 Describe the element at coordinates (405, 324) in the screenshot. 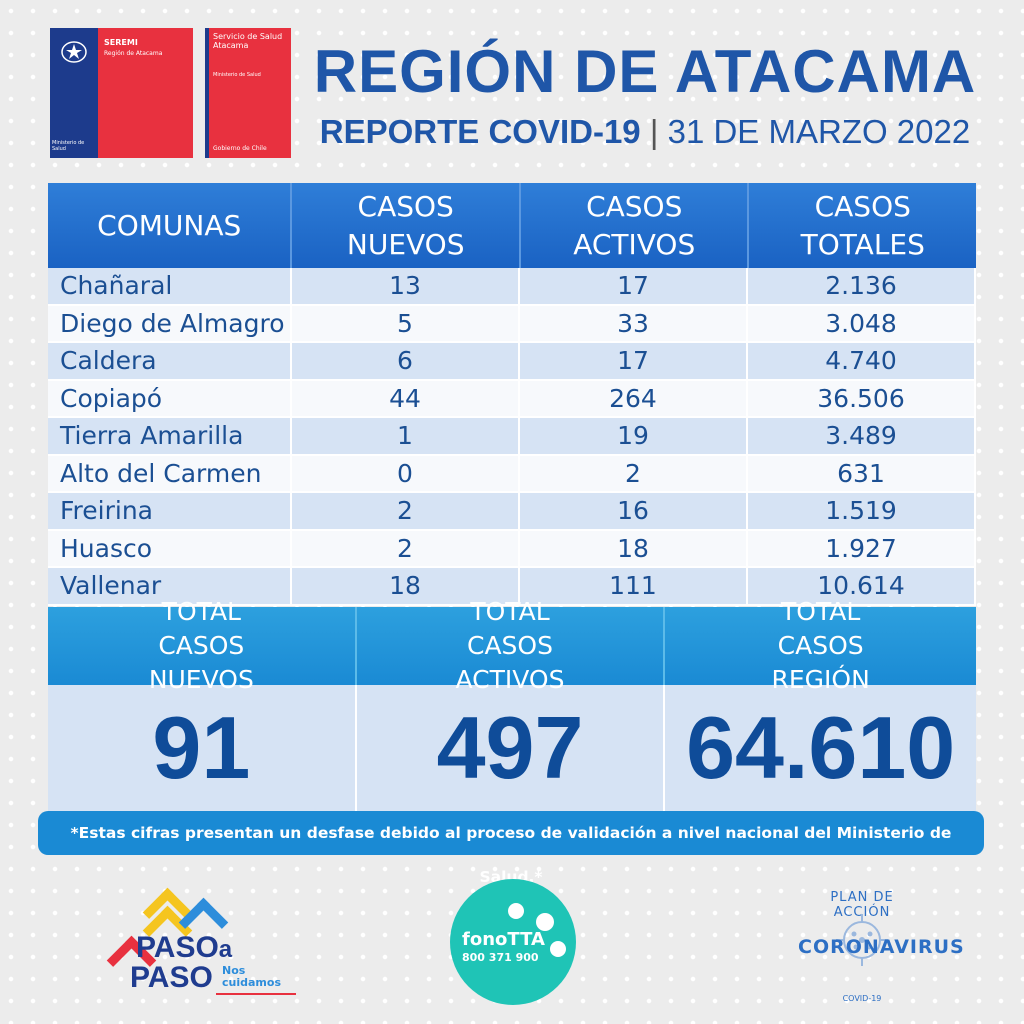

I see `cell-nuevos: 5` at that location.